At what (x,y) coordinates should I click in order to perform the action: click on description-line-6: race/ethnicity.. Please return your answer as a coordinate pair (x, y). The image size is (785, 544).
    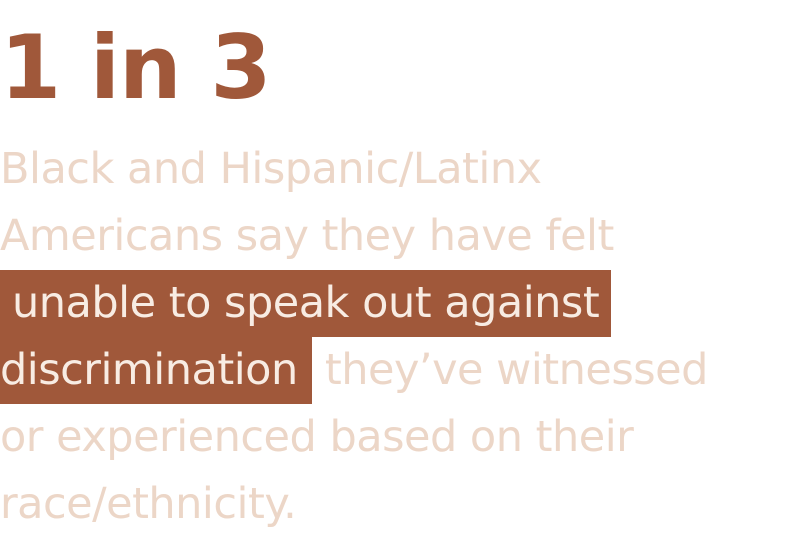
    Looking at the image, I should click on (148, 504).